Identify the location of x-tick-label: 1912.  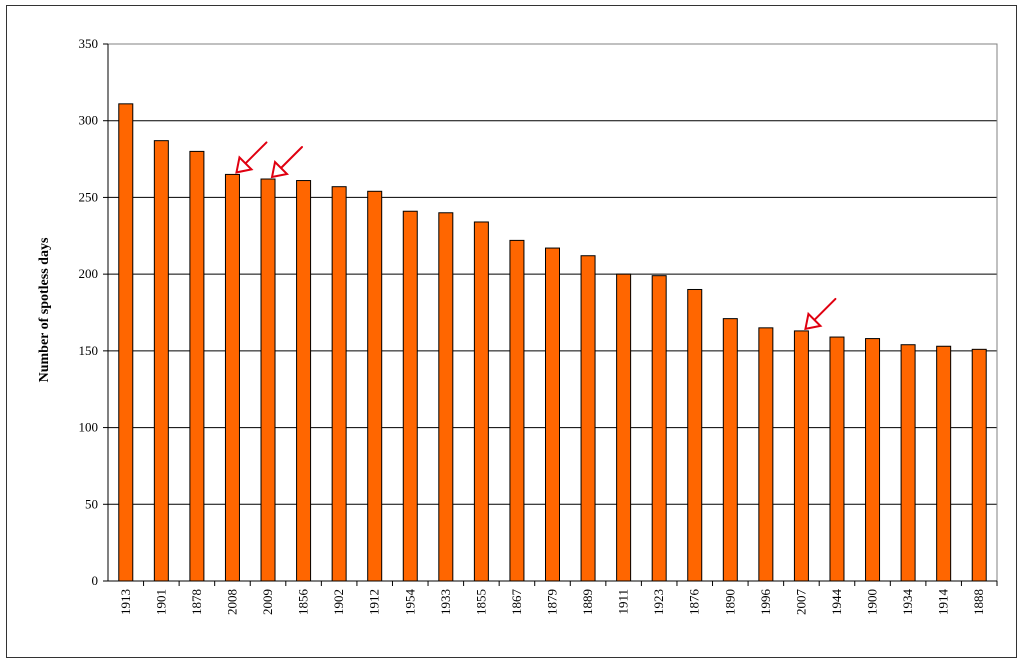
(374, 602).